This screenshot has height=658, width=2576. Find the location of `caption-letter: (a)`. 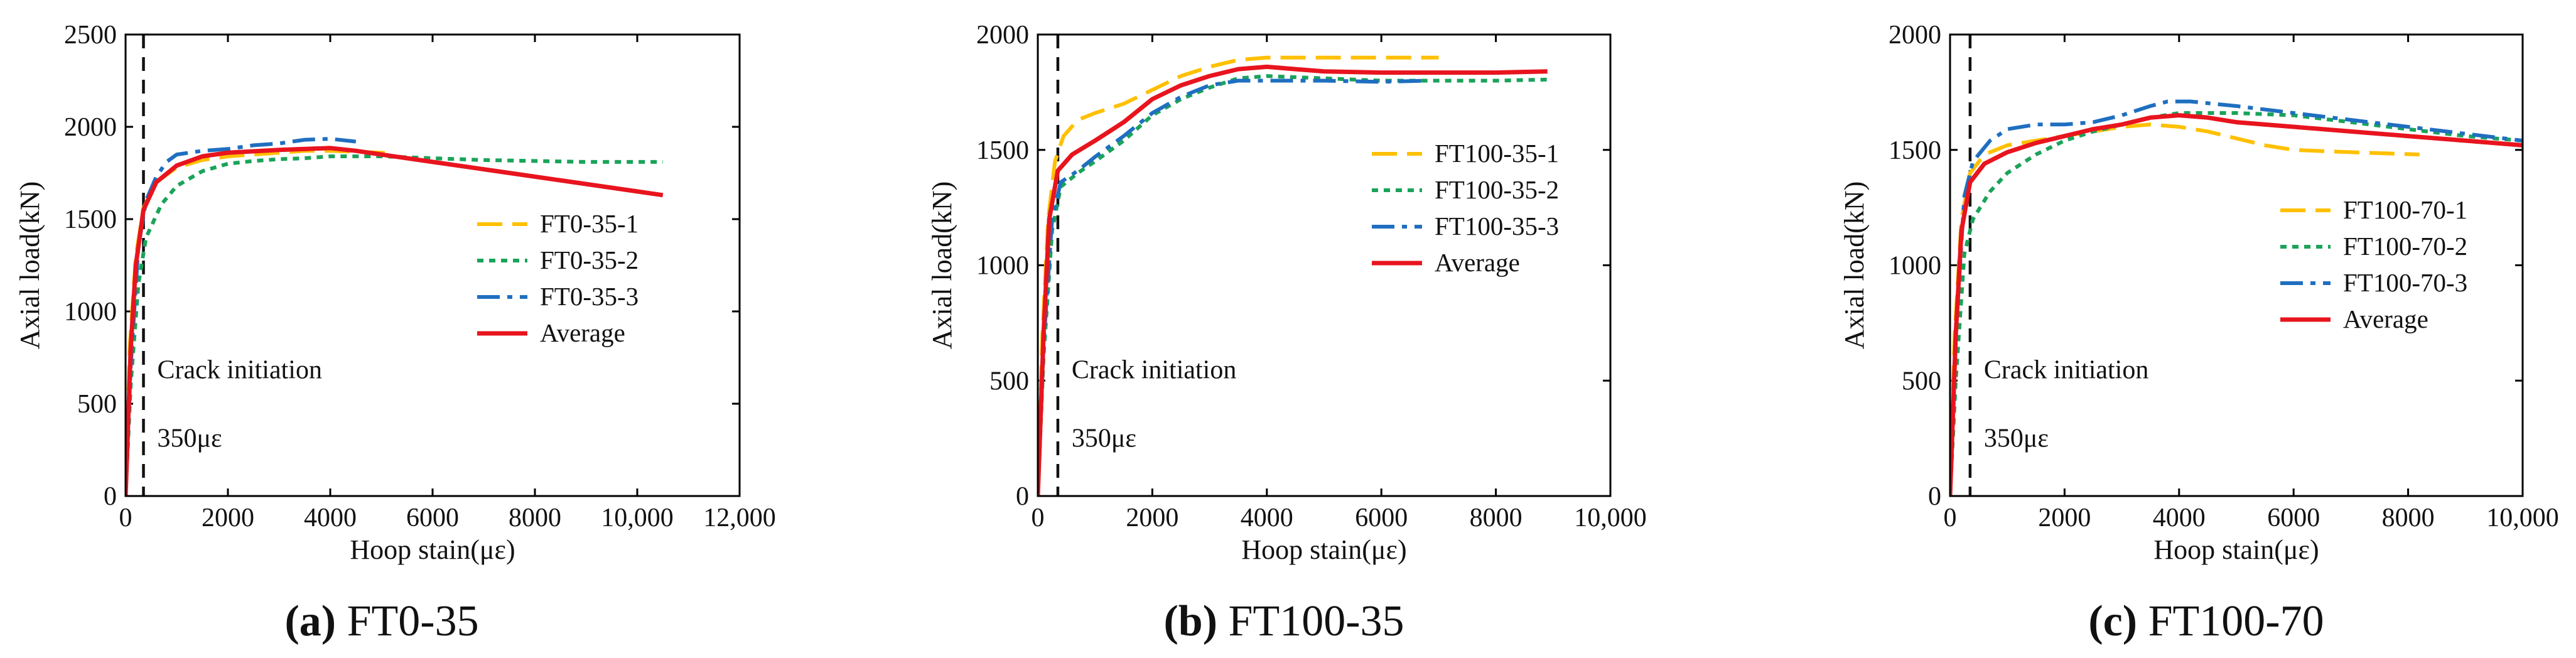

caption-letter: (a) is located at coordinates (310, 621).